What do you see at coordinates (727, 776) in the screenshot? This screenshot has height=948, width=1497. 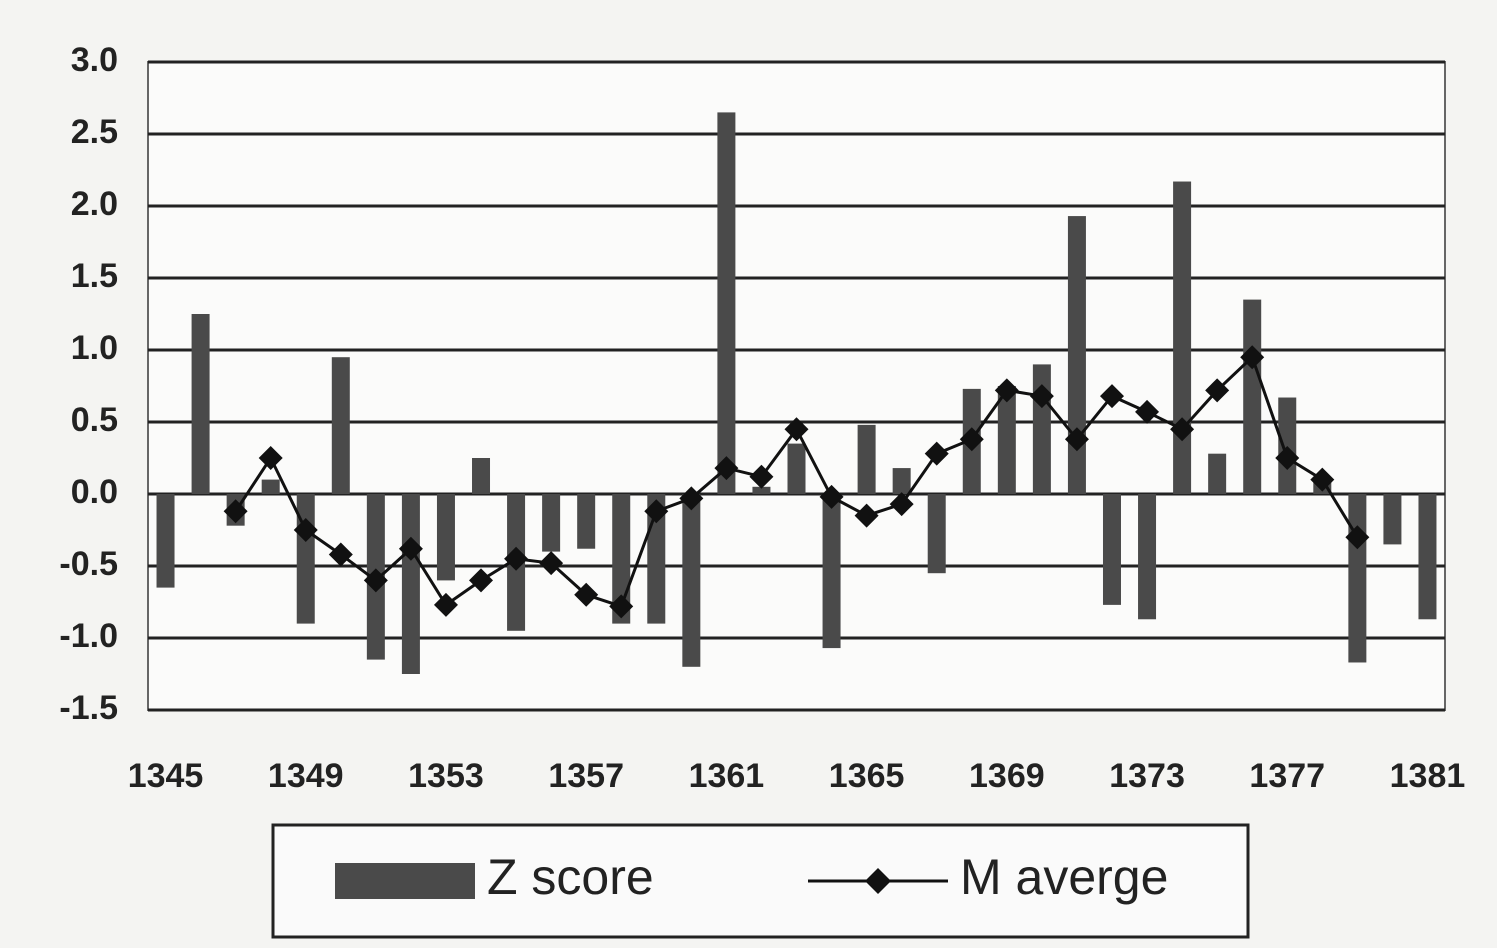 I see `x-tick-label: 1361` at bounding box center [727, 776].